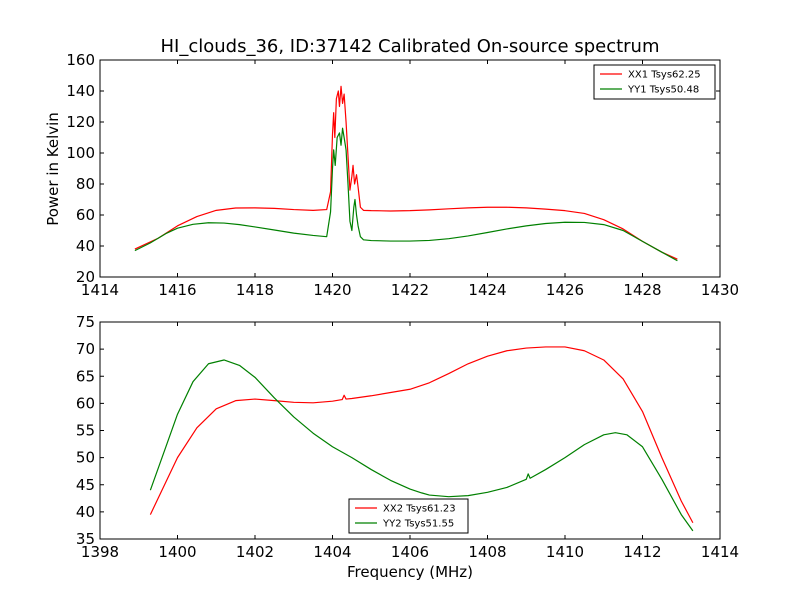  Describe the element at coordinates (642, 290) in the screenshot. I see `top-xtick-label: 1428` at that location.